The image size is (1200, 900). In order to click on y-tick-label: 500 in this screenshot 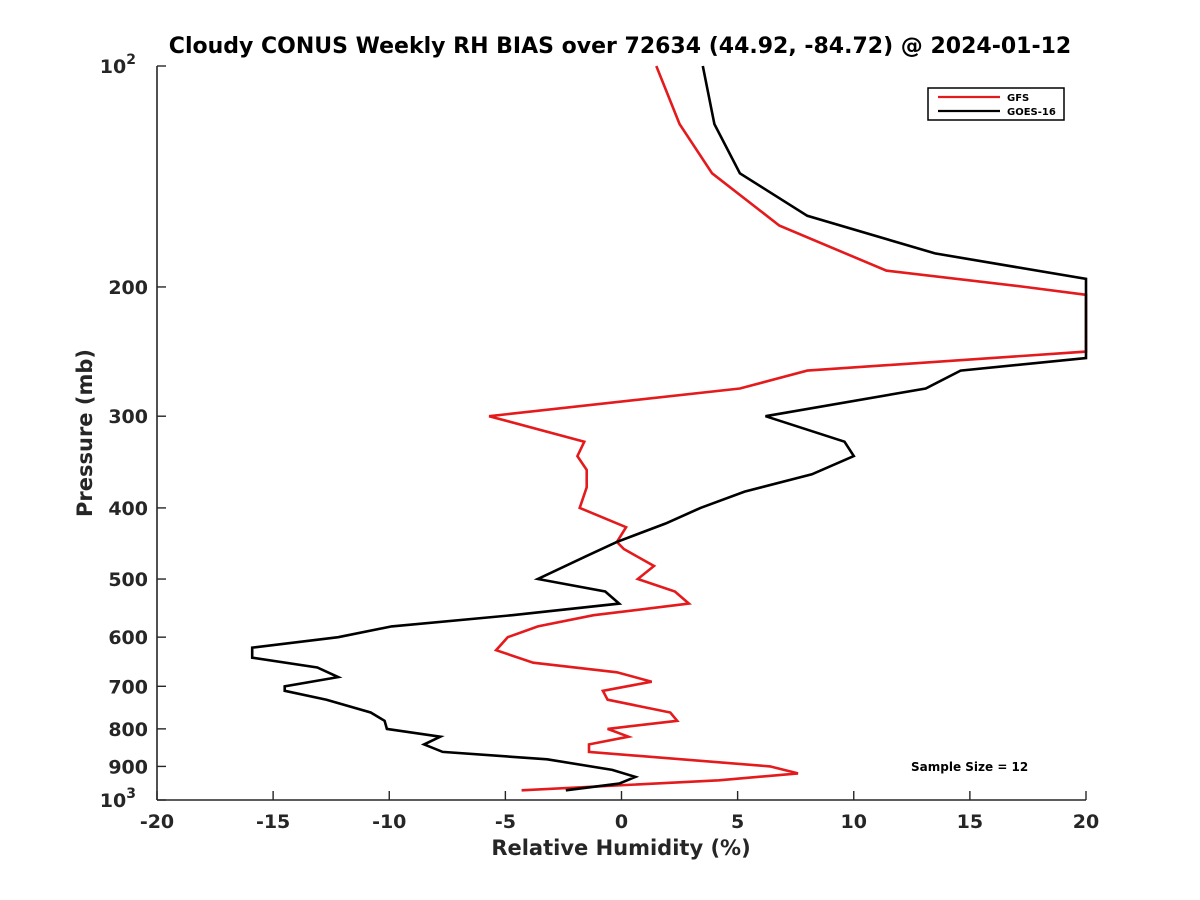, I will do `click(128, 580)`.